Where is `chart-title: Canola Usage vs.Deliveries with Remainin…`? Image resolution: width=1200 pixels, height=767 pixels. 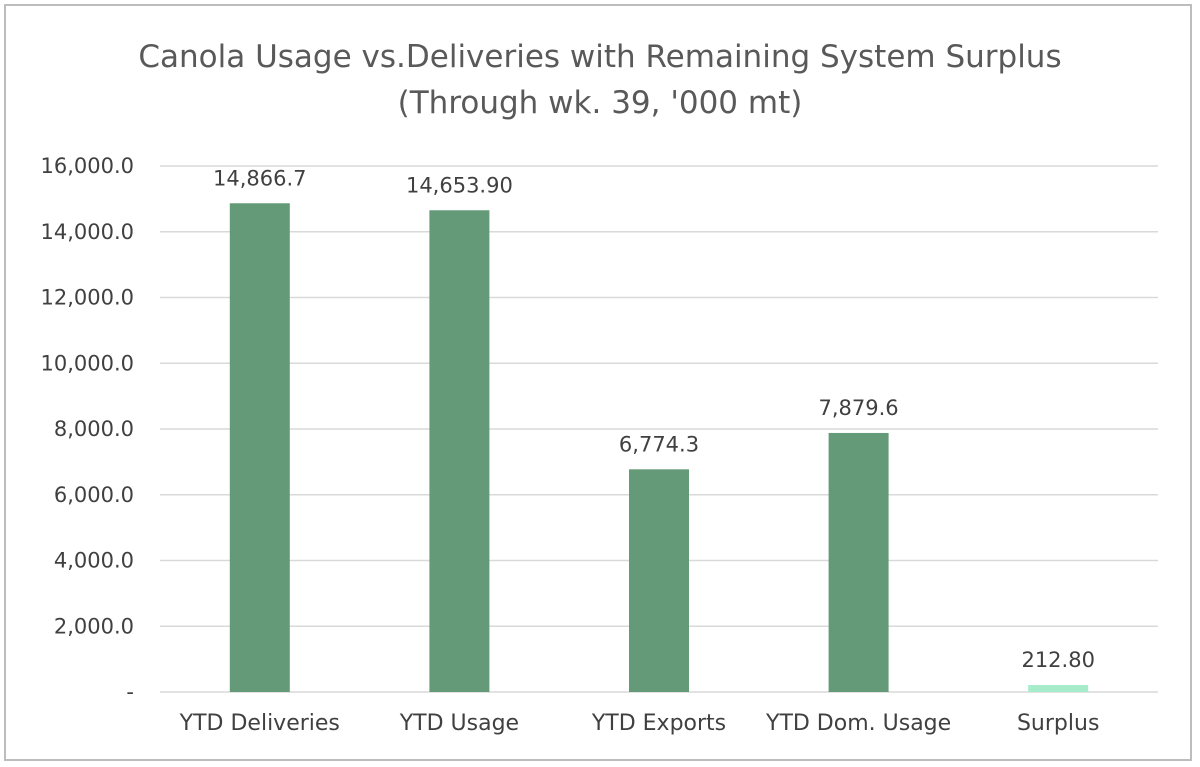 chart-title: Canola Usage vs.Deliveries with Remainin… is located at coordinates (600, 57).